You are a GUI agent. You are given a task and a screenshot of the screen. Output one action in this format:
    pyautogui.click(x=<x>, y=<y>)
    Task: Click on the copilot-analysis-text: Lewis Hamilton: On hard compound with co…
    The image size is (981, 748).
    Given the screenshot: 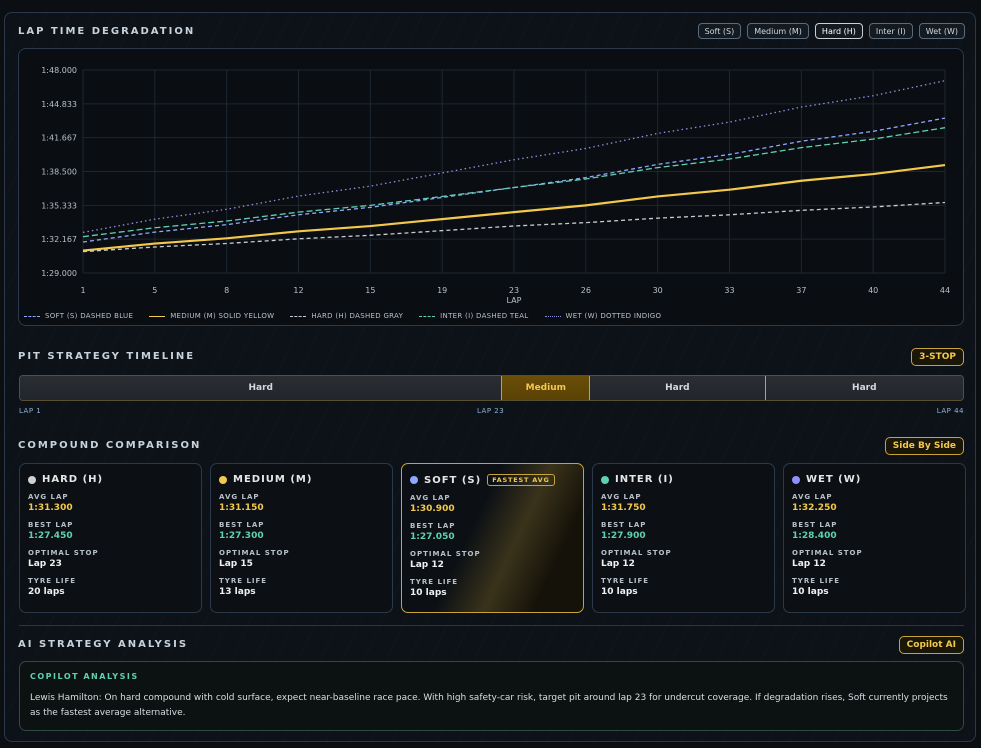 What is the action you would take?
    pyautogui.click(x=489, y=705)
    